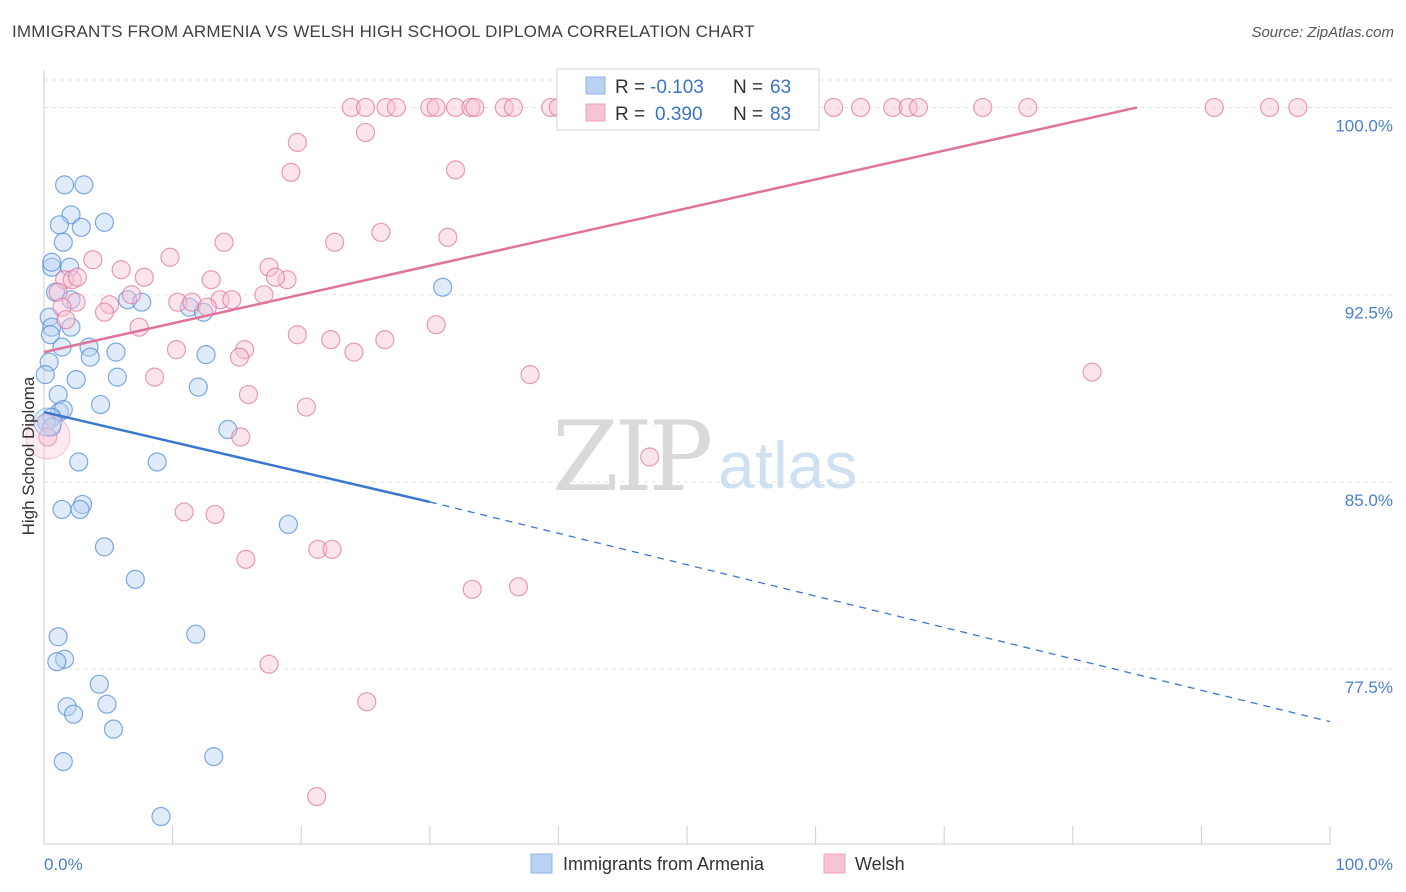  I want to click on legend: R = -0.103 N = 63 R = 0.390 N = 83, so click(688, 99).